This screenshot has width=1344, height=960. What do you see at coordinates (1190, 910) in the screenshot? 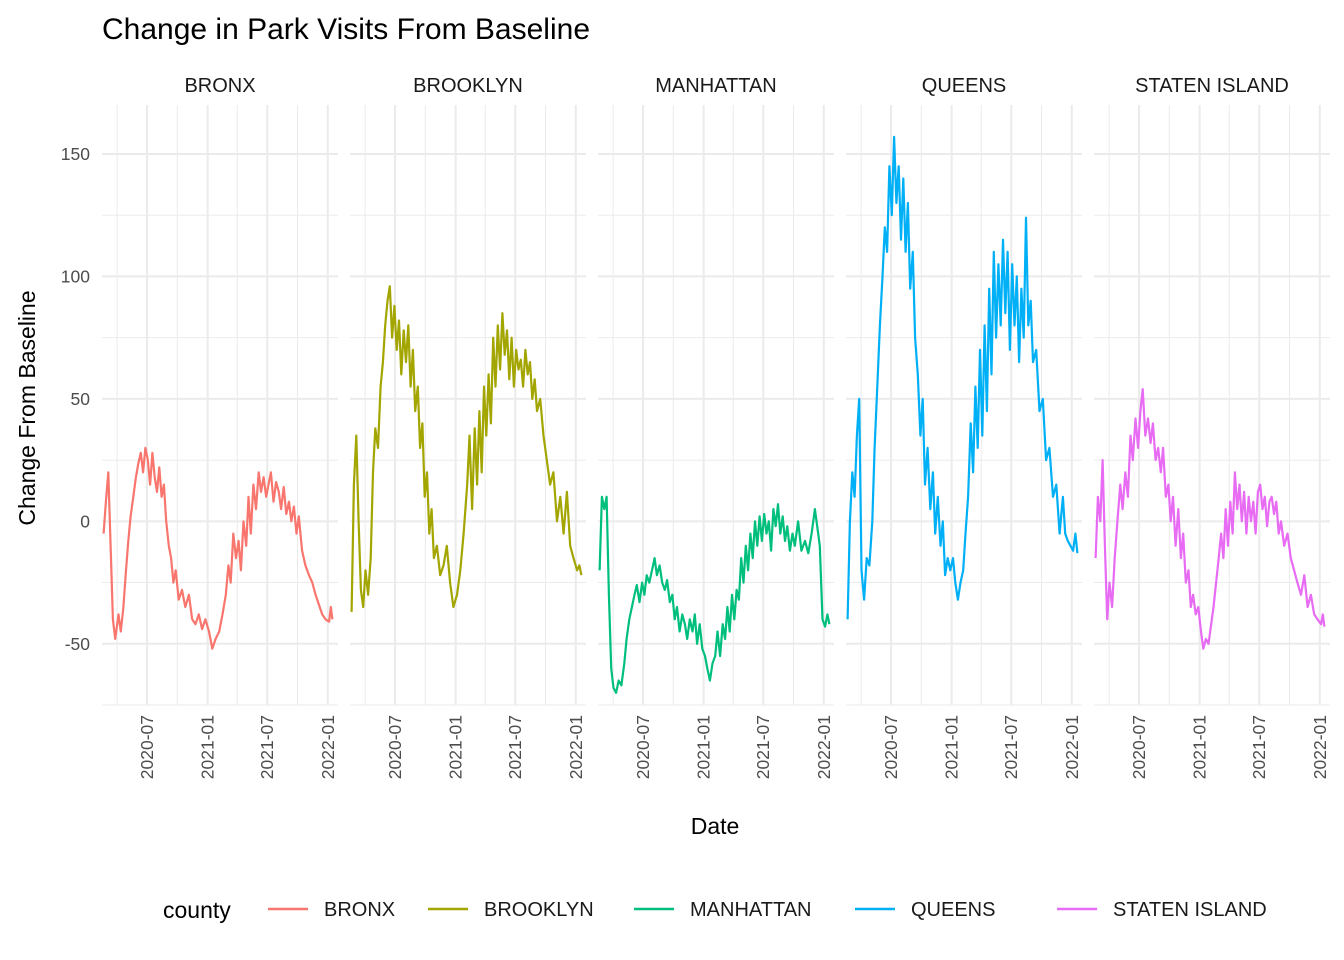
I see `legend-label: STATEN ISLAND` at bounding box center [1190, 910].